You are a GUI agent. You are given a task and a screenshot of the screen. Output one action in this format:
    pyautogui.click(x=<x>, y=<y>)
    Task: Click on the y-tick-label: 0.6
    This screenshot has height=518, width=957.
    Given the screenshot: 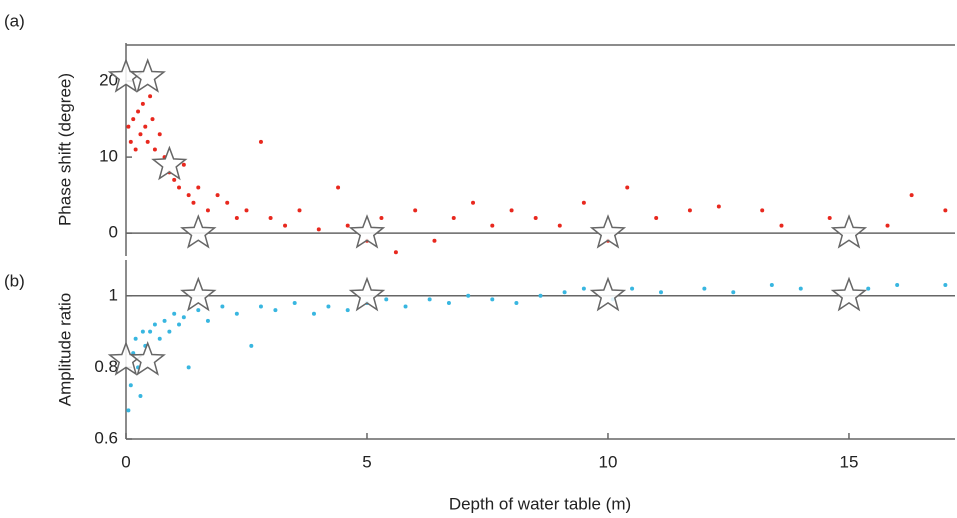 What is the action you would take?
    pyautogui.click(x=106, y=437)
    